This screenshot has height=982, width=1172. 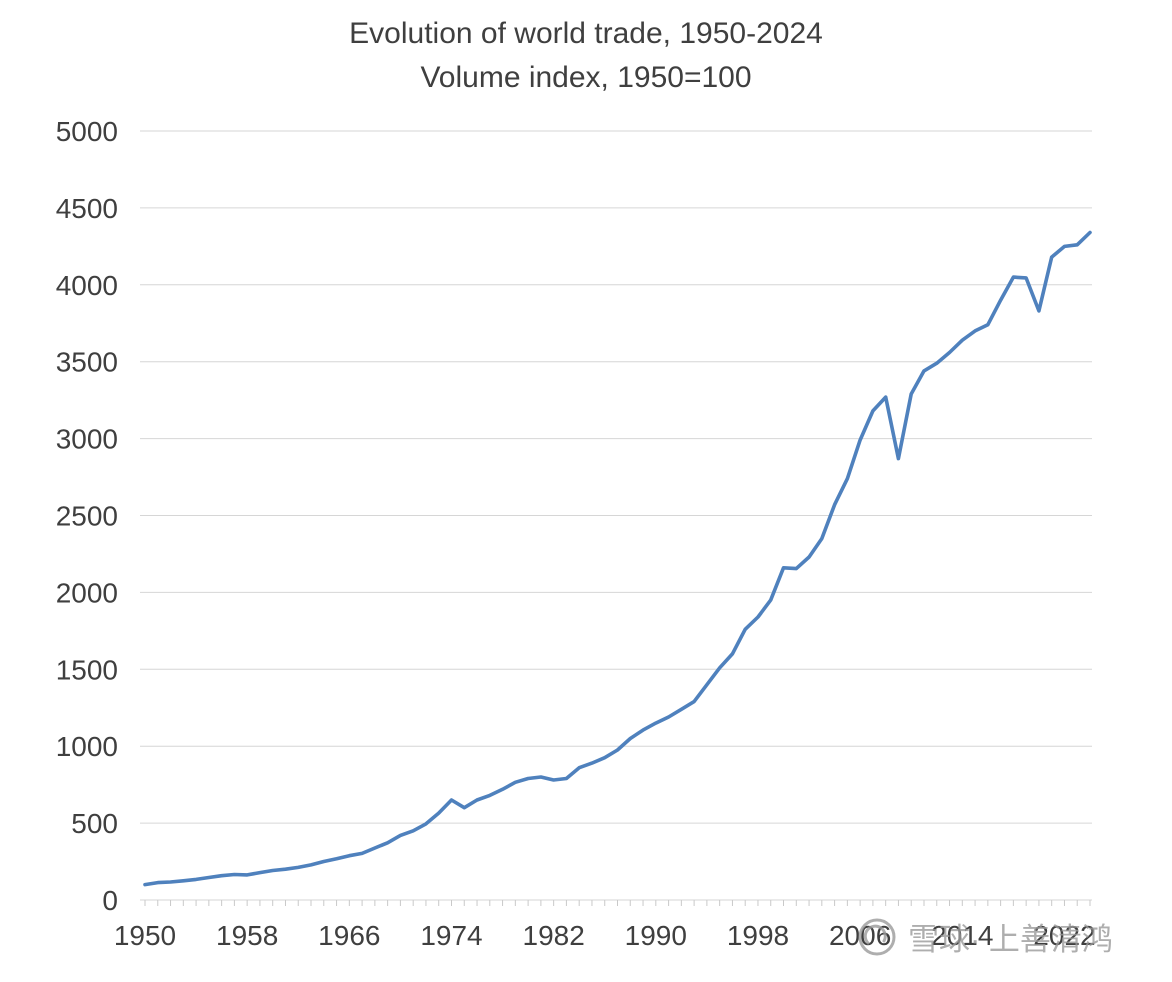 I want to click on xueqiu-snowball-logo-icon, so click(x=877, y=936).